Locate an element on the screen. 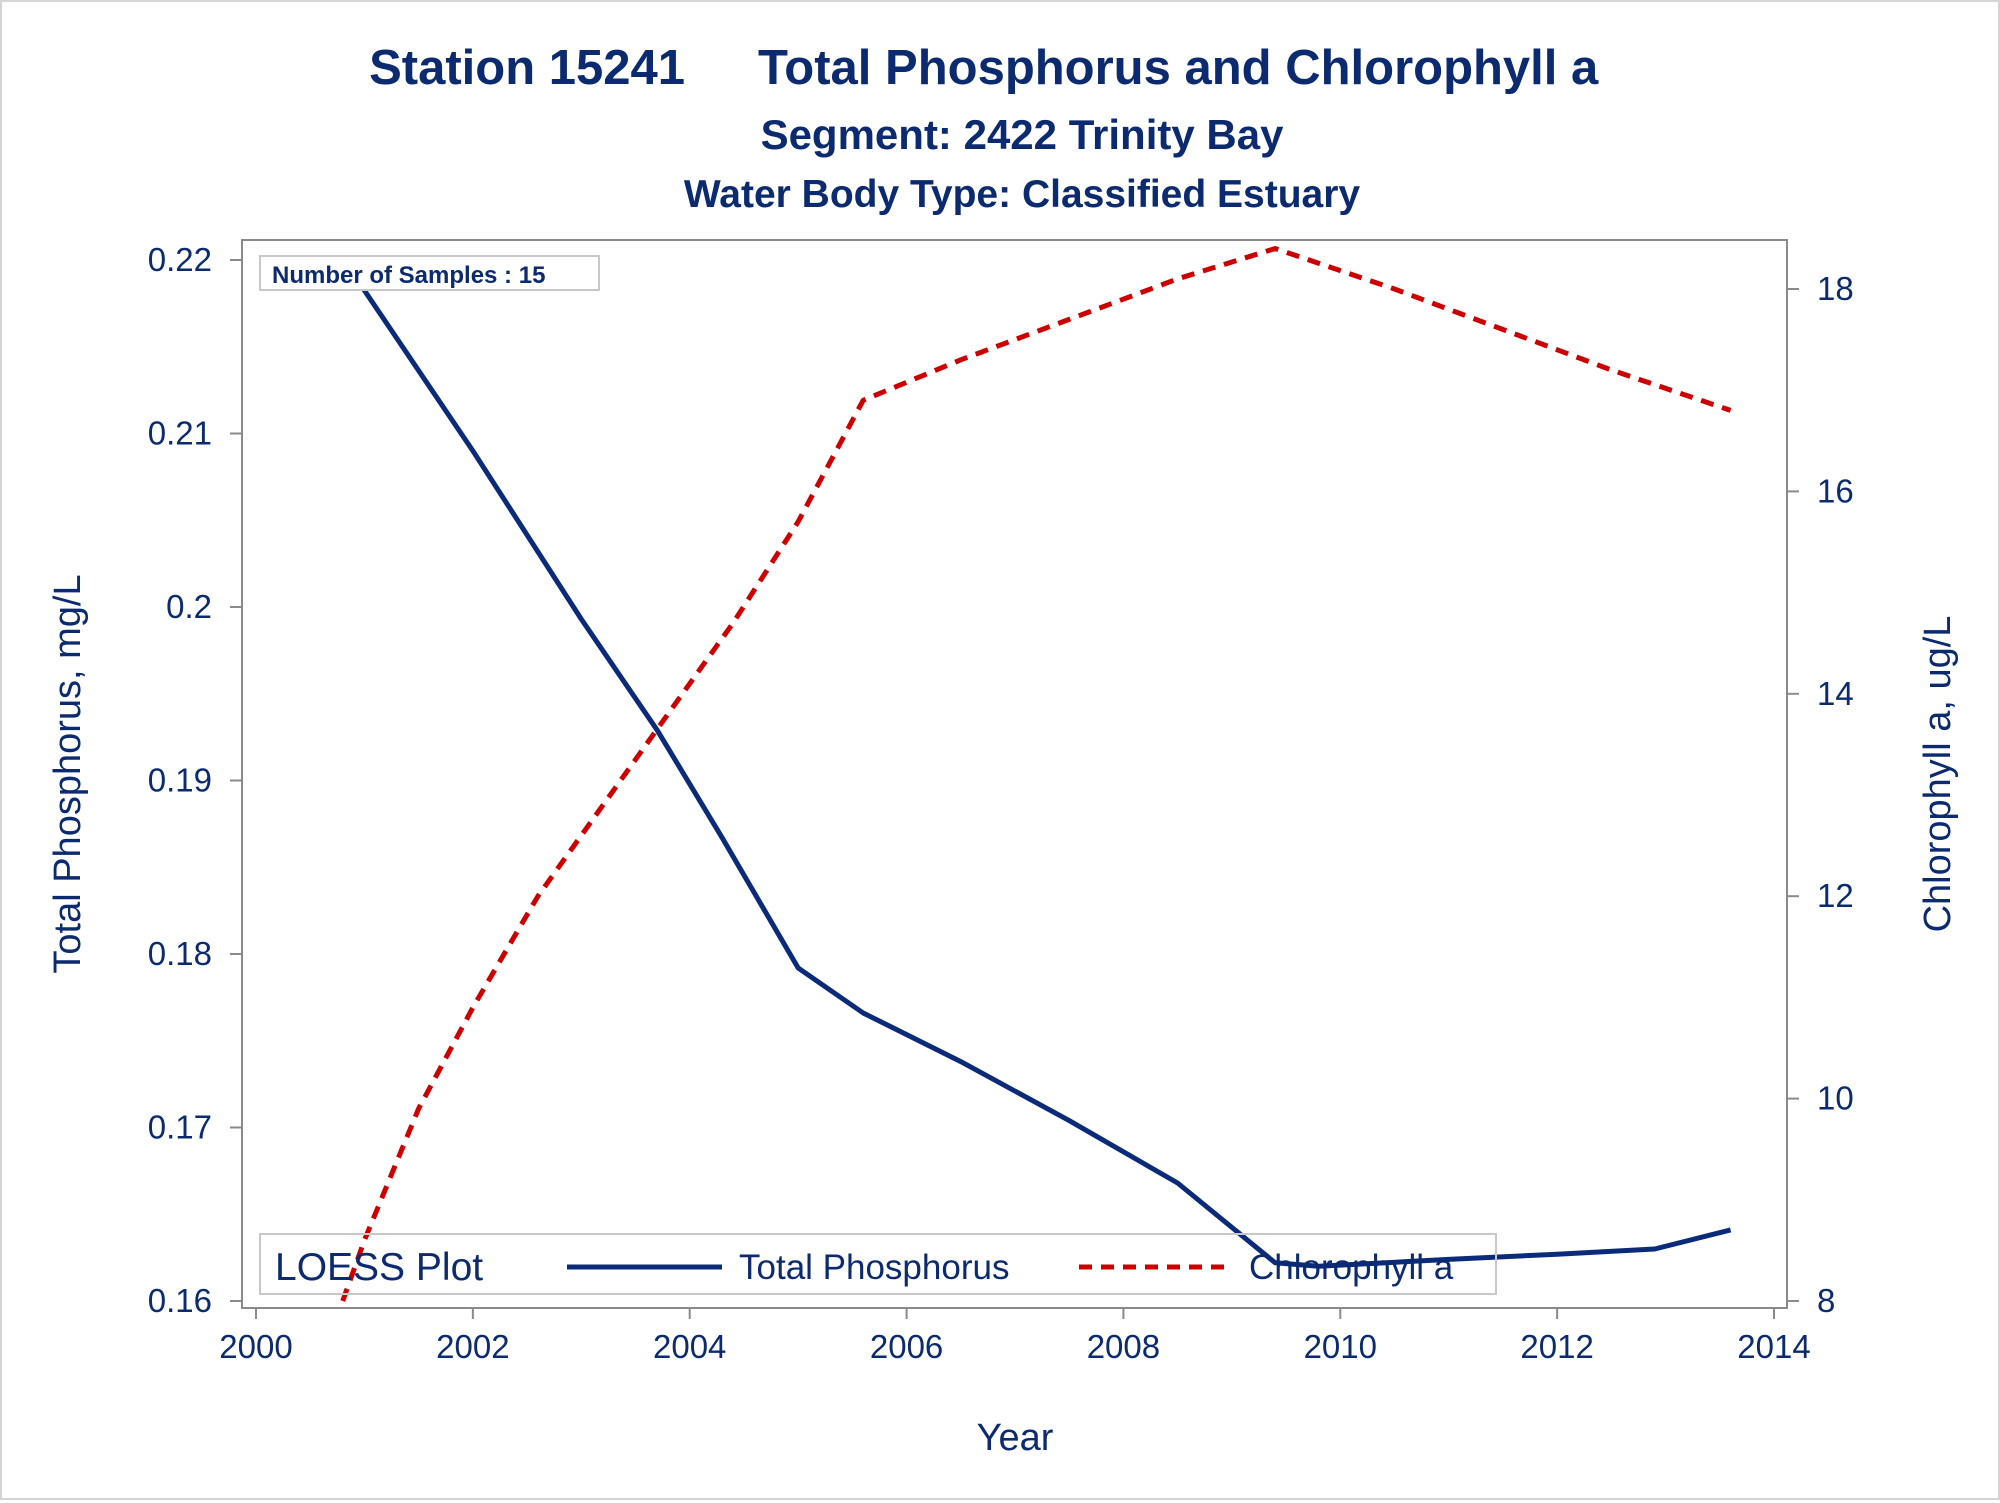 This screenshot has width=2000, height=1503. sample-count-box is located at coordinates (429, 273).